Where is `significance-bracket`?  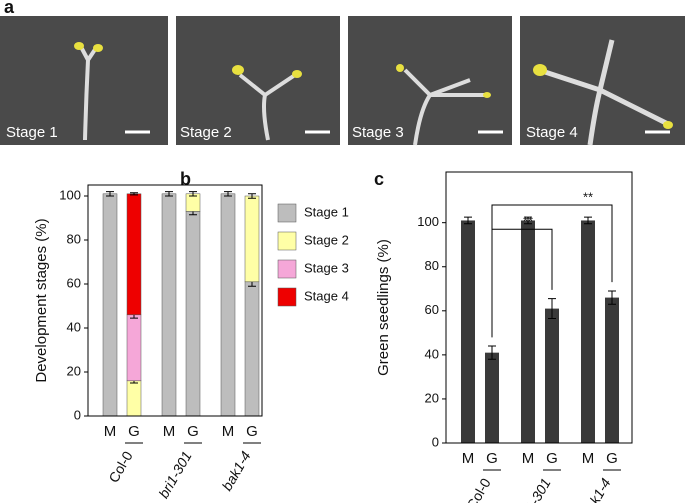
significance-bracket is located at coordinates (552, 271).